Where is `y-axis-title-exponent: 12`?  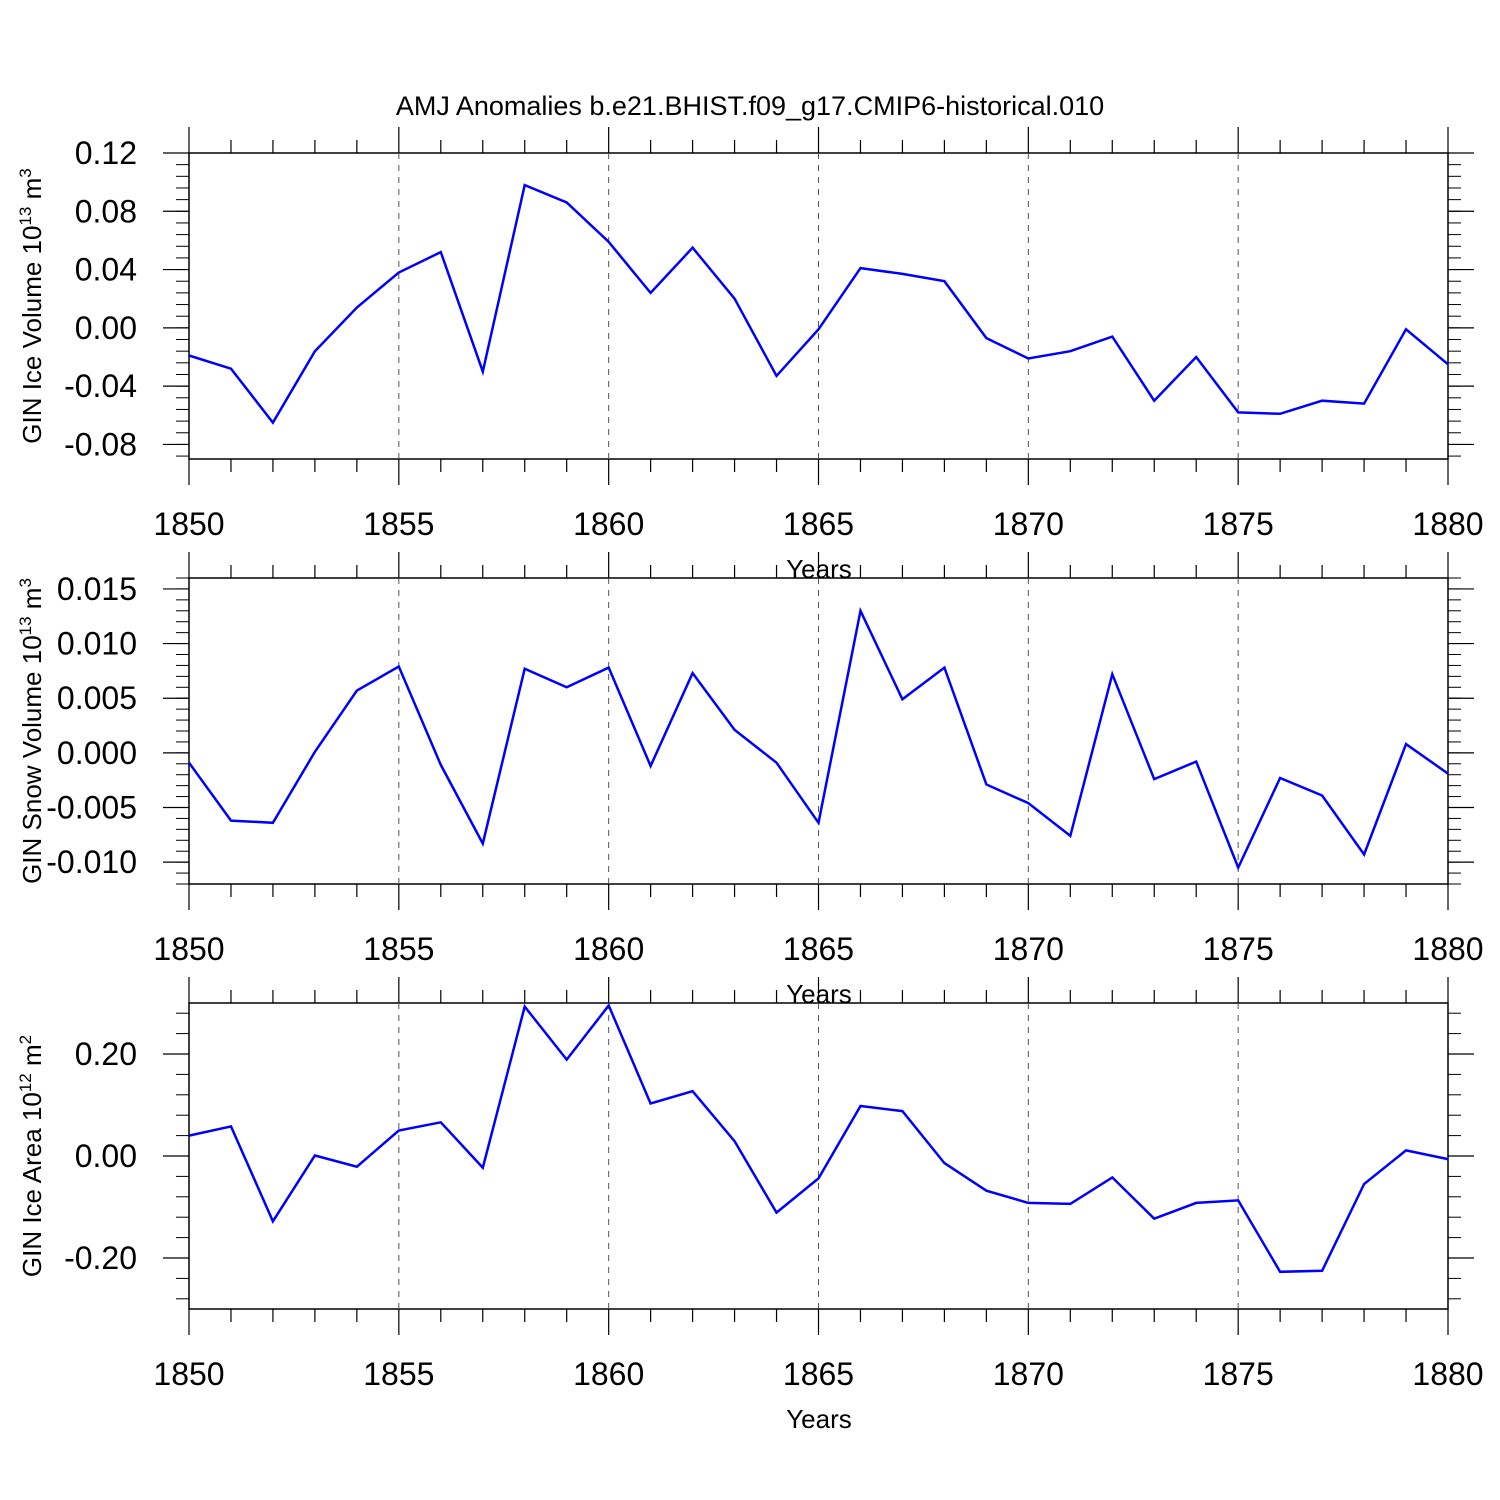 y-axis-title-exponent: 12 is located at coordinates (25, 1082).